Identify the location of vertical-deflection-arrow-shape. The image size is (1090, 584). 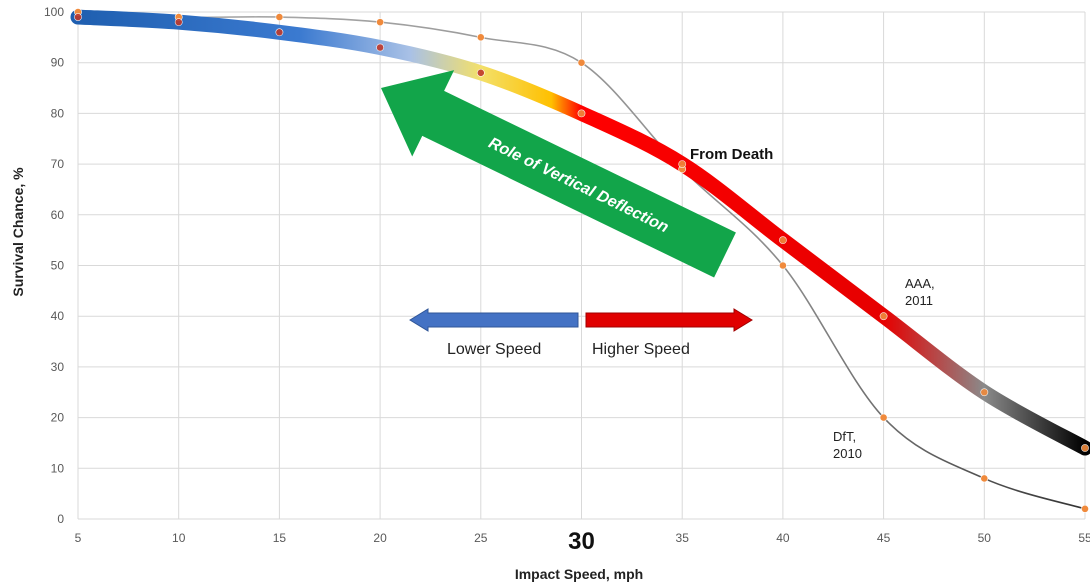
(558, 174).